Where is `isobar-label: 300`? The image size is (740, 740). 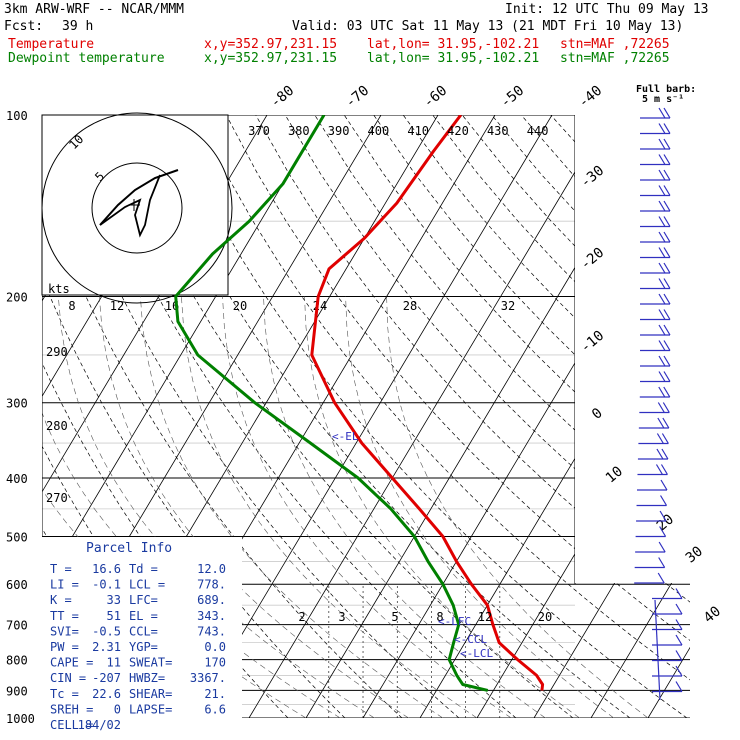 isobar-label: 300 is located at coordinates (17, 404).